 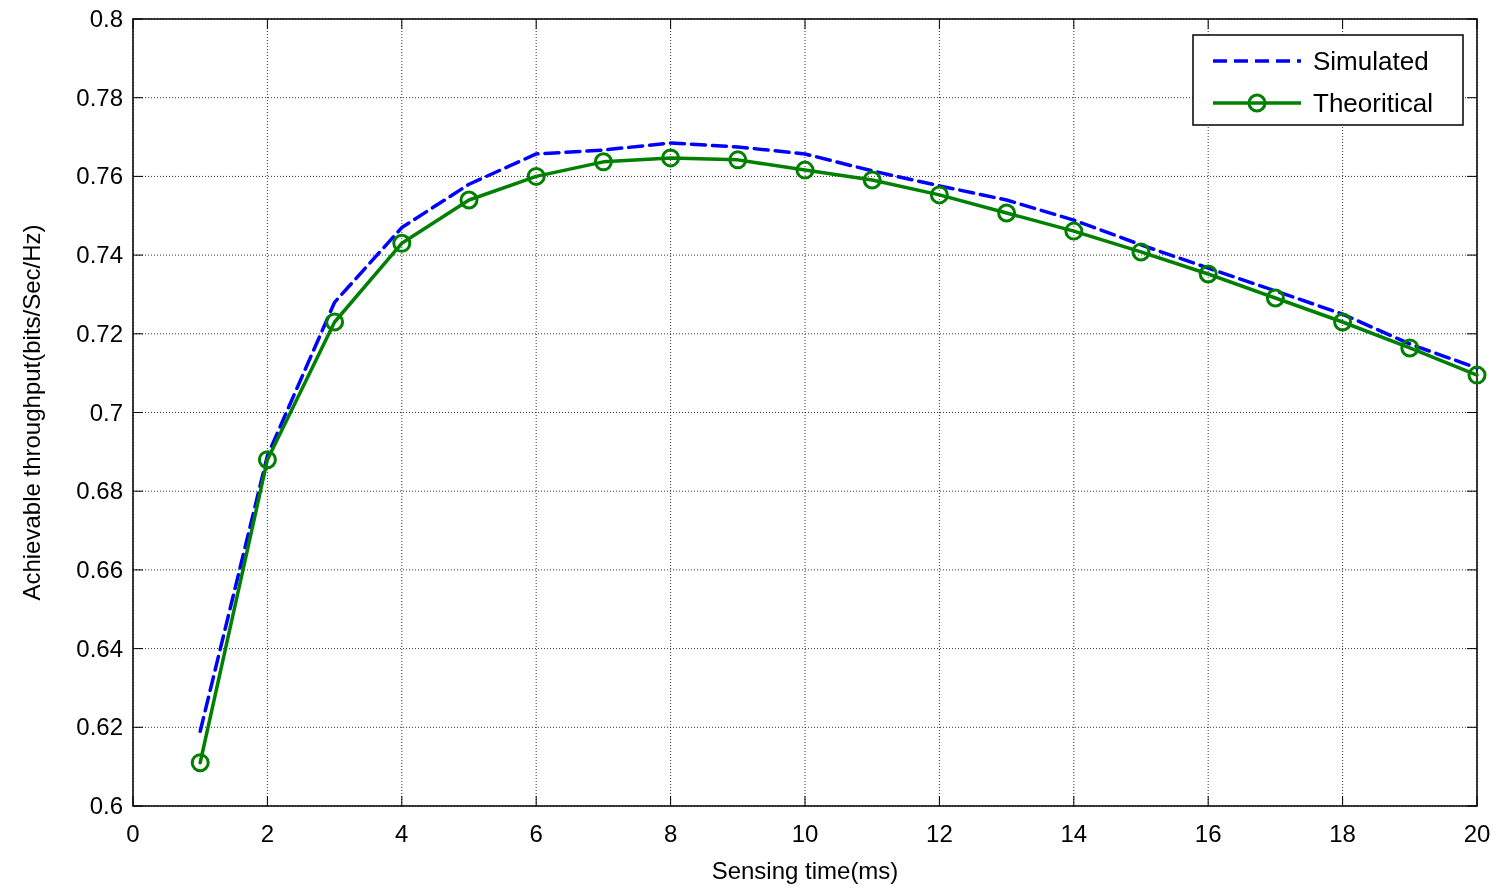 What do you see at coordinates (99, 491) in the screenshot?
I see `y-tick-label: 0.68` at bounding box center [99, 491].